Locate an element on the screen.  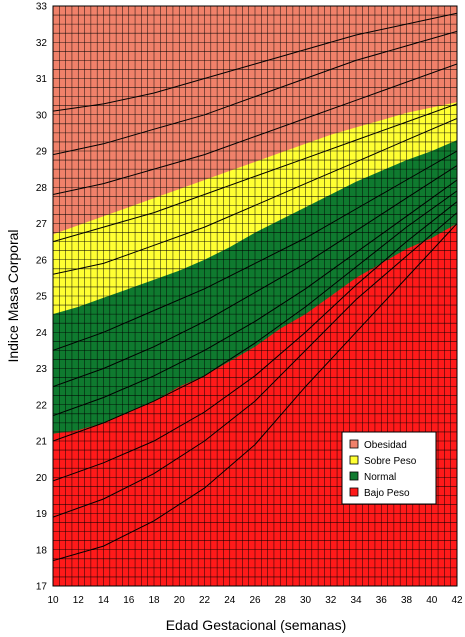
x-tick-labels: 10 12 14 16 18 20 22 24 26 28 30 32 34 36 38 40 42 is located at coordinates (255, 600).